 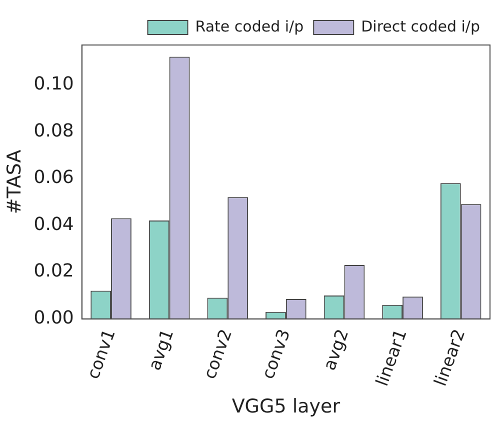 What do you see at coordinates (14, 182) in the screenshot?
I see `y-axis-title: #TASA` at bounding box center [14, 182].